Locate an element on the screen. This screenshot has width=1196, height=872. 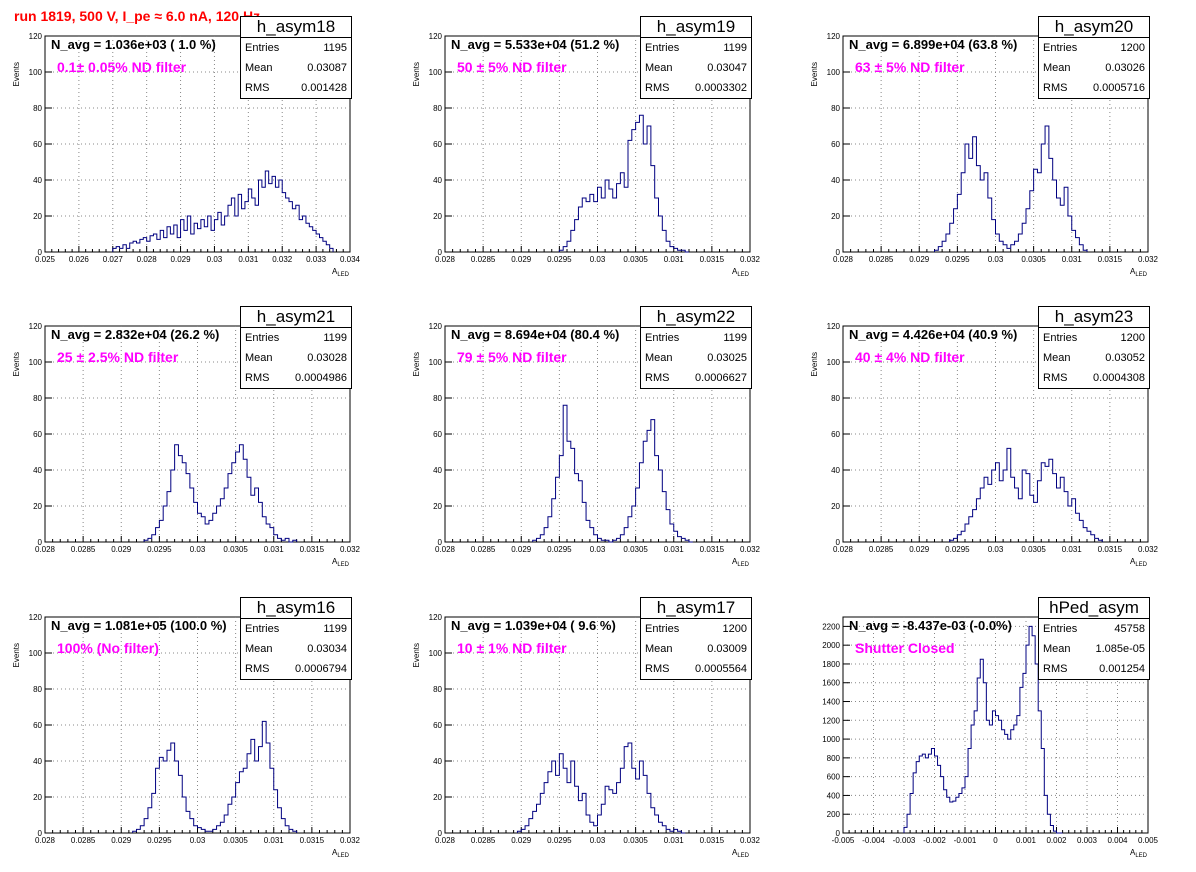
stats-value: 0.03028 is located at coordinates (327, 358).